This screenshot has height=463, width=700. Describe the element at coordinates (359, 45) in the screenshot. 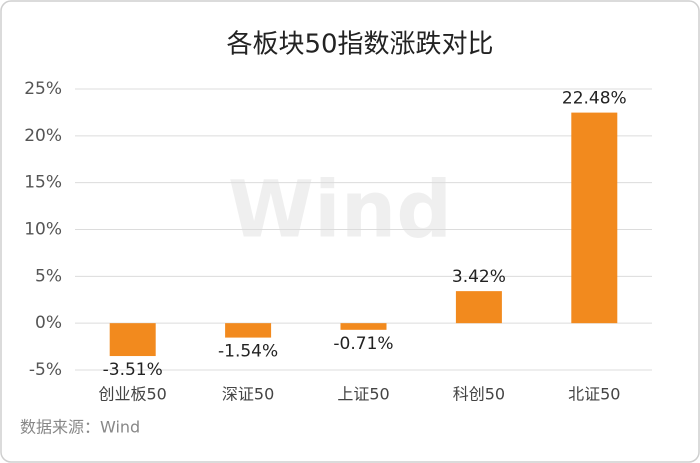

I see `chart-title: 各板块50指数涨跌对比` at that location.